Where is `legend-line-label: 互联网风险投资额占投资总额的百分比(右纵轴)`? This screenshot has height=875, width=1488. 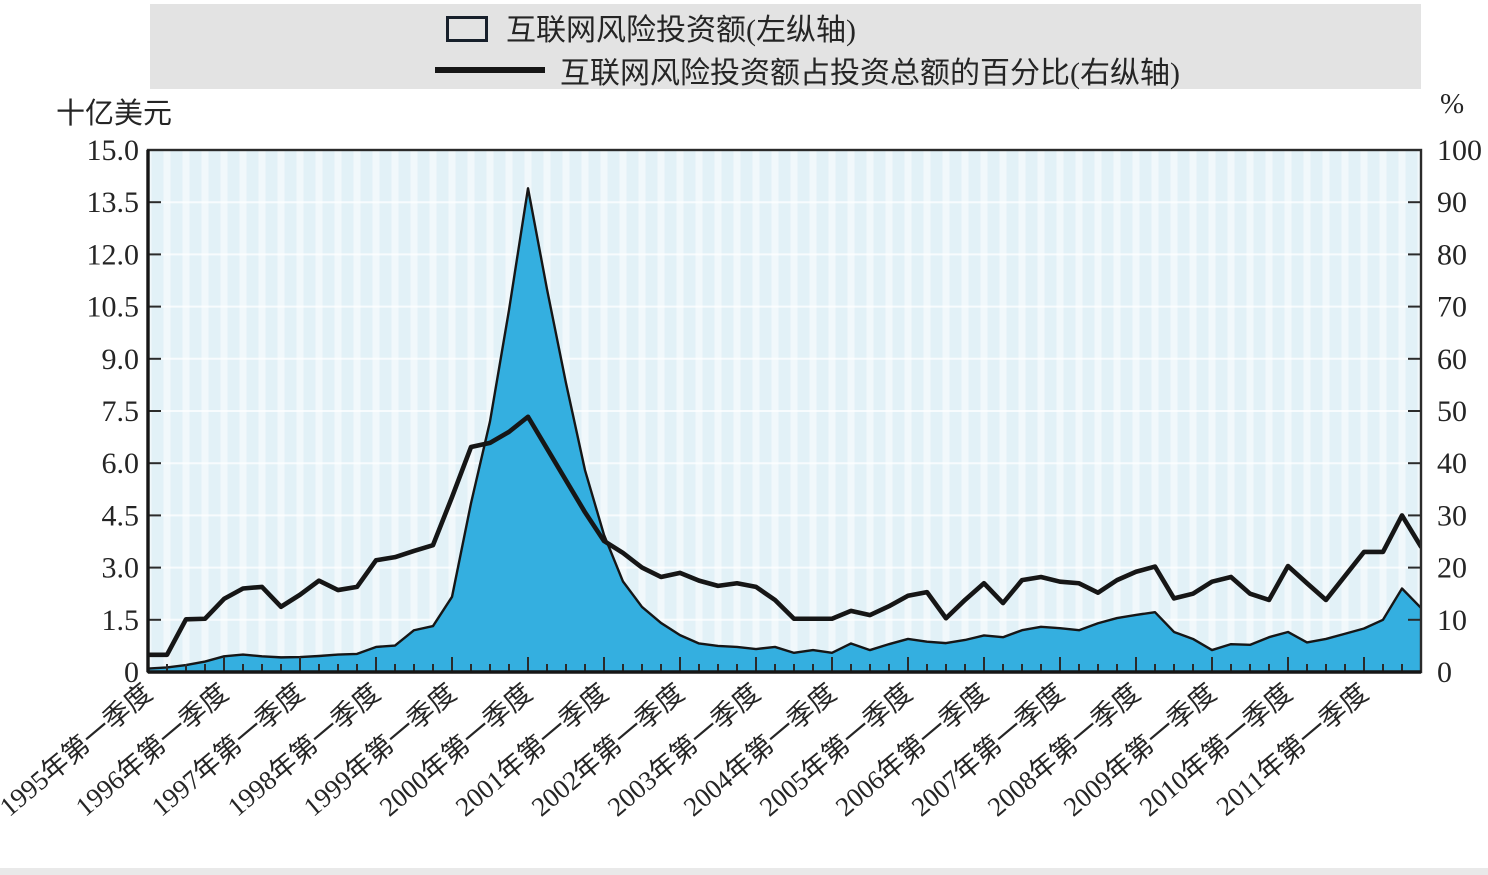 legend-line-label: 互联网风险投资额占投资总额的百分比(右纵轴) is located at coordinates (870, 73).